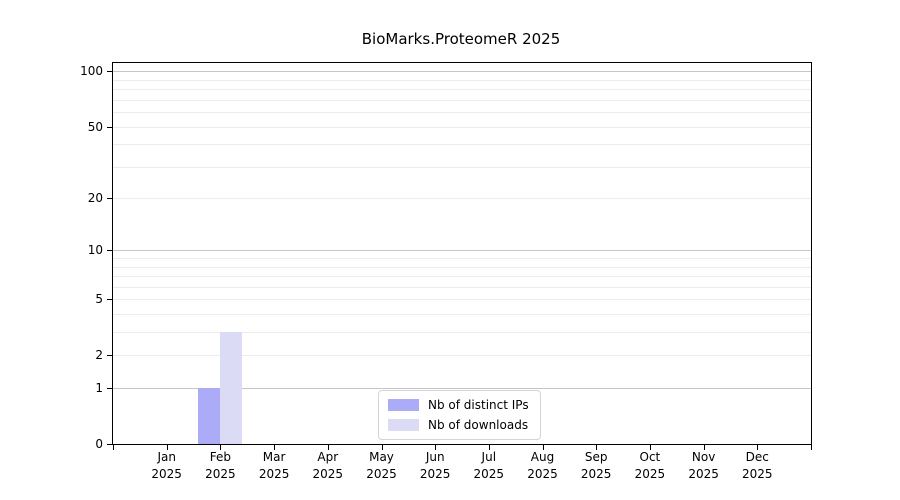 The height and width of the screenshot is (500, 900). What do you see at coordinates (91, 71) in the screenshot?
I see `y-tick-label: 100` at bounding box center [91, 71].